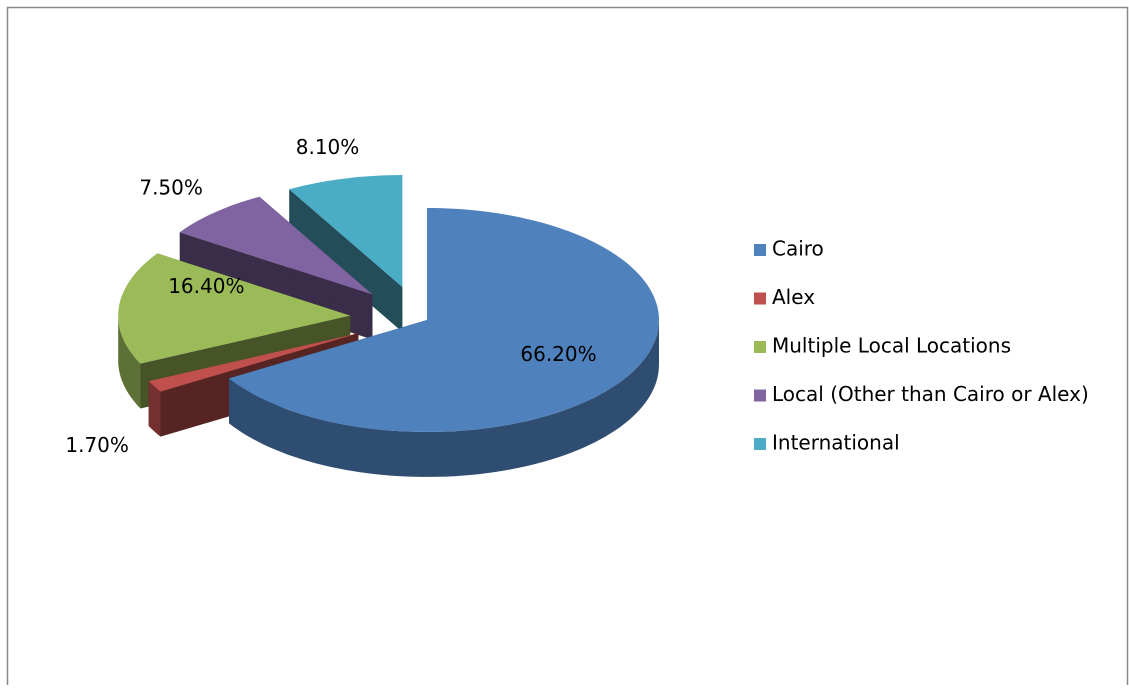 The width and height of the screenshot is (1129, 689). Describe the element at coordinates (558, 354) in the screenshot. I see `data-label: 66.20%` at that location.